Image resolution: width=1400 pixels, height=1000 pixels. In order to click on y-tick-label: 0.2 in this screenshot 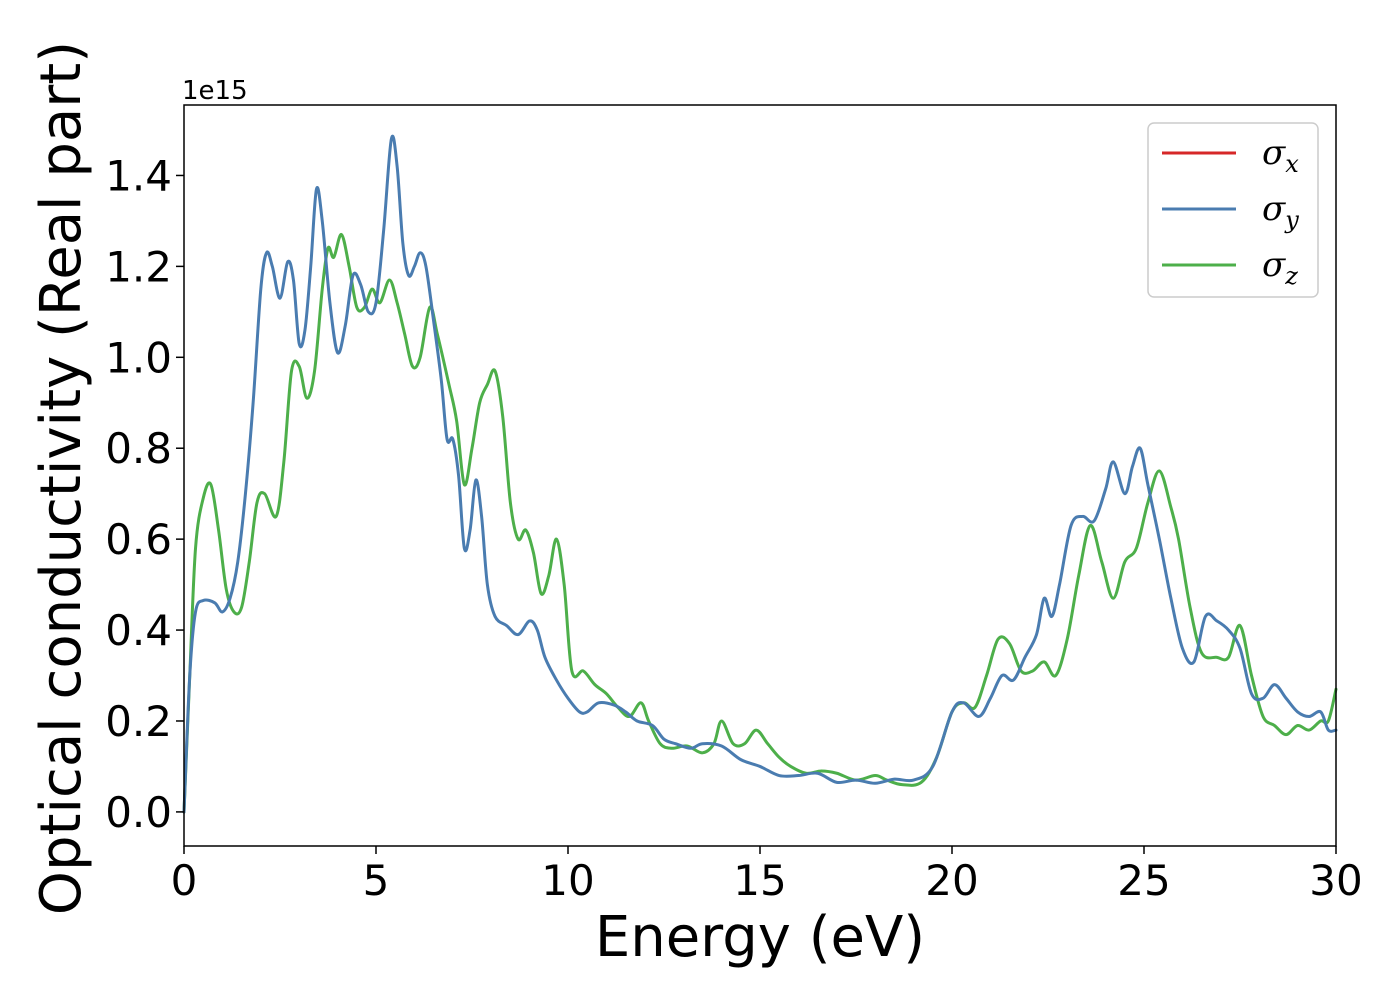, I will do `click(138, 721)`.